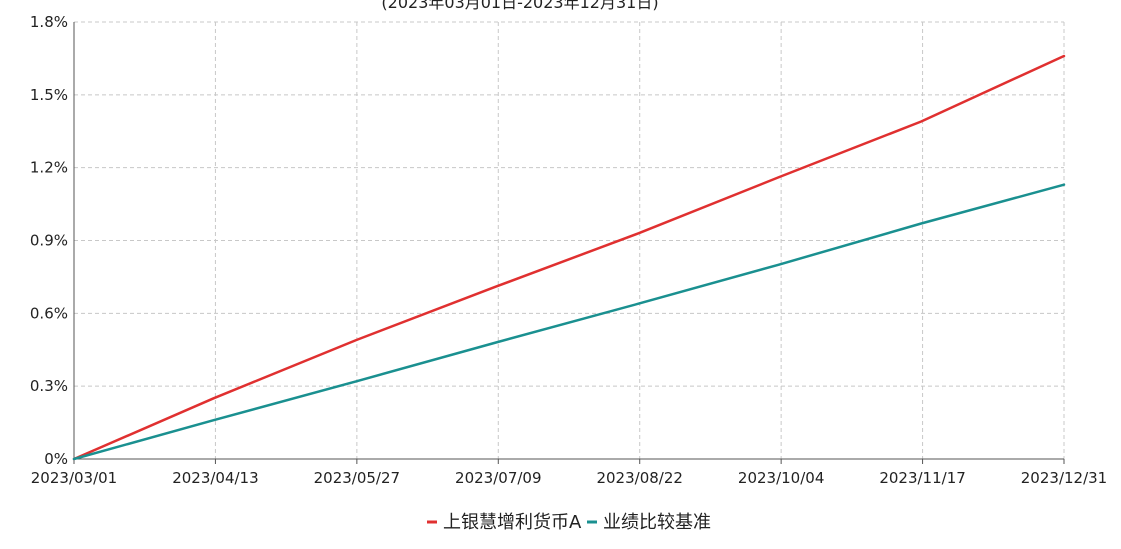 The height and width of the screenshot is (549, 1121). What do you see at coordinates (512, 522) in the screenshot?
I see `legend-label-1: 上银慧增利货币A` at bounding box center [512, 522].